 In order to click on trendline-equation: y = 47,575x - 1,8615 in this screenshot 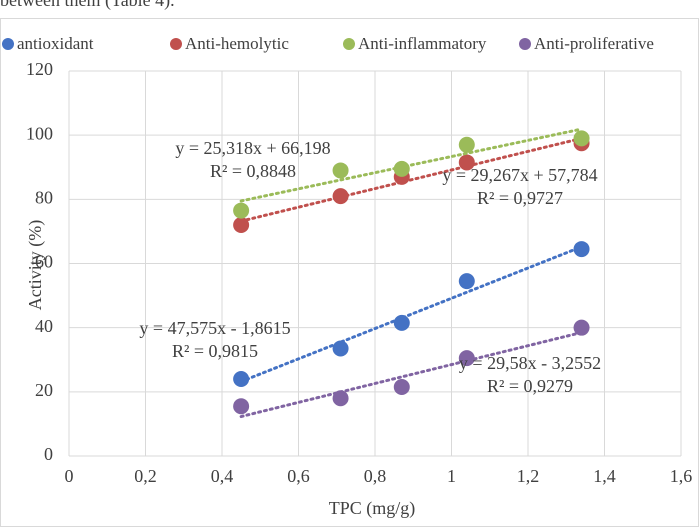, I will do `click(214, 328)`.